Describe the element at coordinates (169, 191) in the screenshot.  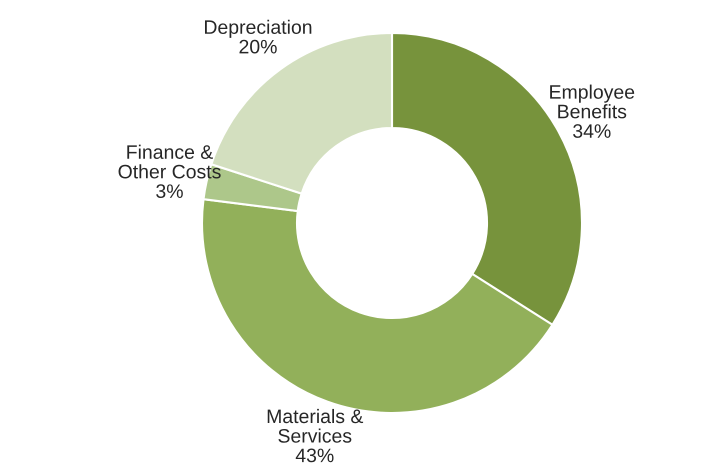
I see `data-label: 3%` at that location.